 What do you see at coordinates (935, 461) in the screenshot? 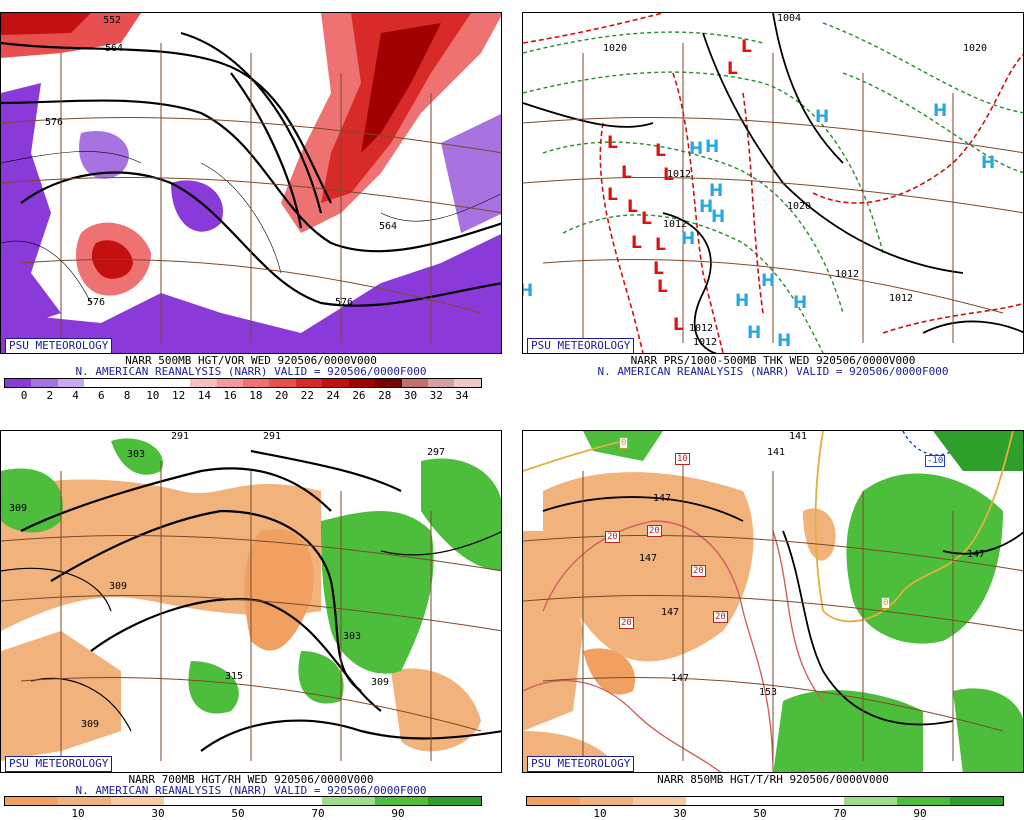
I see `temperature-label: -10` at bounding box center [935, 461].